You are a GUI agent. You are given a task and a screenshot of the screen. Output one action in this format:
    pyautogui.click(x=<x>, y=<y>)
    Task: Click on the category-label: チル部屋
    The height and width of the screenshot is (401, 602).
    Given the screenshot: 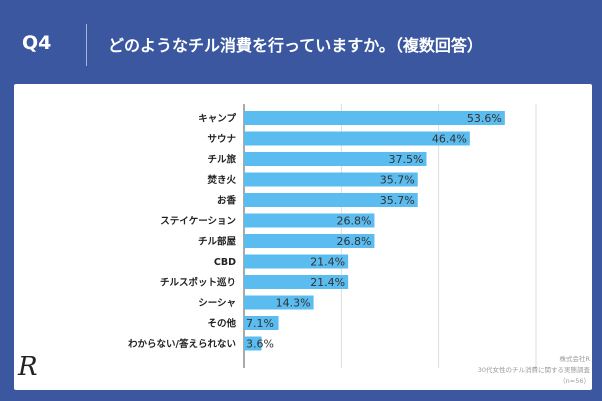 What is the action you would take?
    pyautogui.click(x=217, y=242)
    